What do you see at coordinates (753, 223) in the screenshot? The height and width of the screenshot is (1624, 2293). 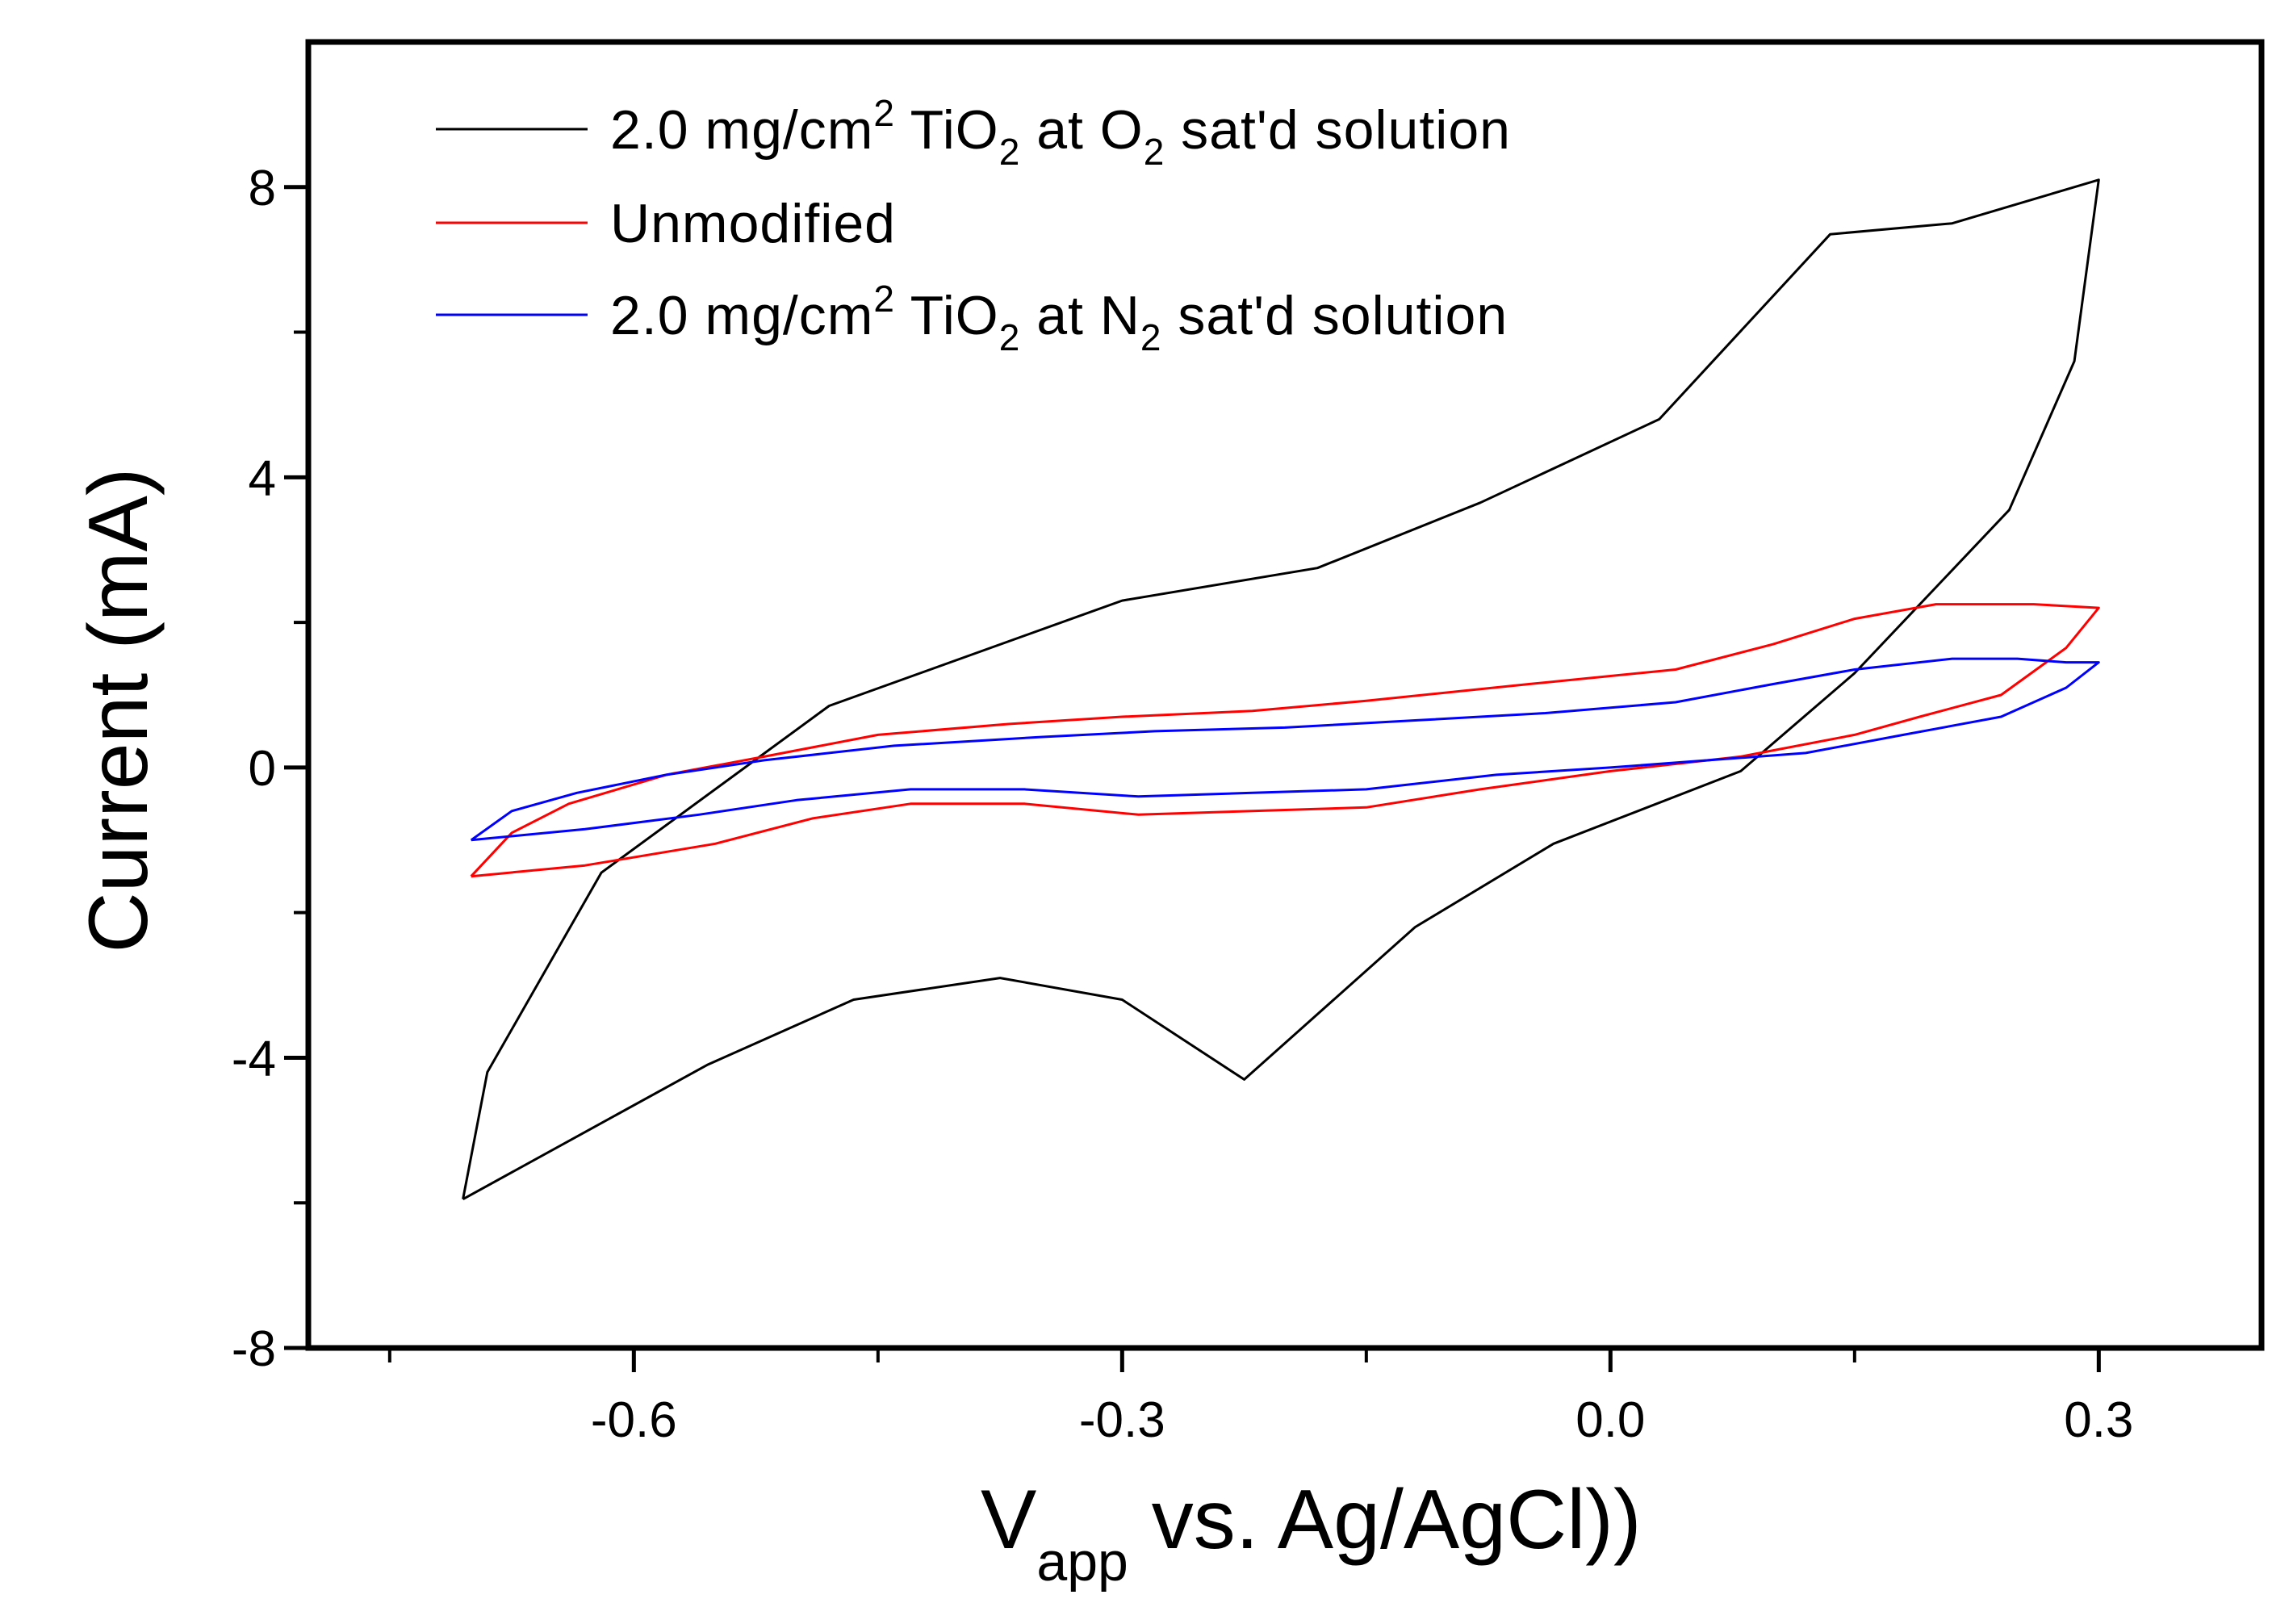 I see `legend-label-series-2: Unmodified` at bounding box center [753, 223].